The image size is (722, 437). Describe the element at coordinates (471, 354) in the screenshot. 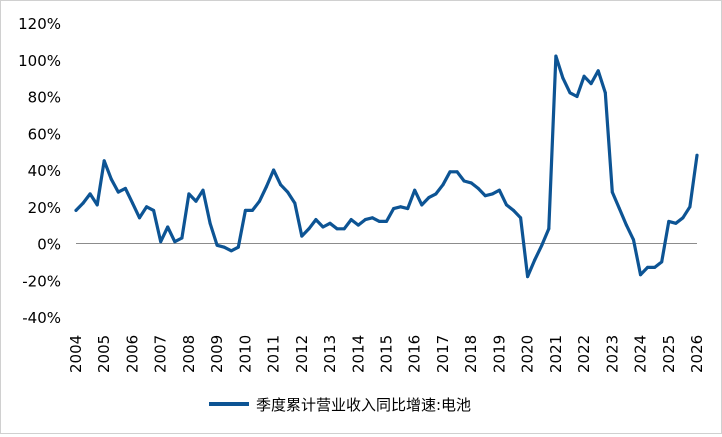

I see `x-tick-label: 2018` at that location.